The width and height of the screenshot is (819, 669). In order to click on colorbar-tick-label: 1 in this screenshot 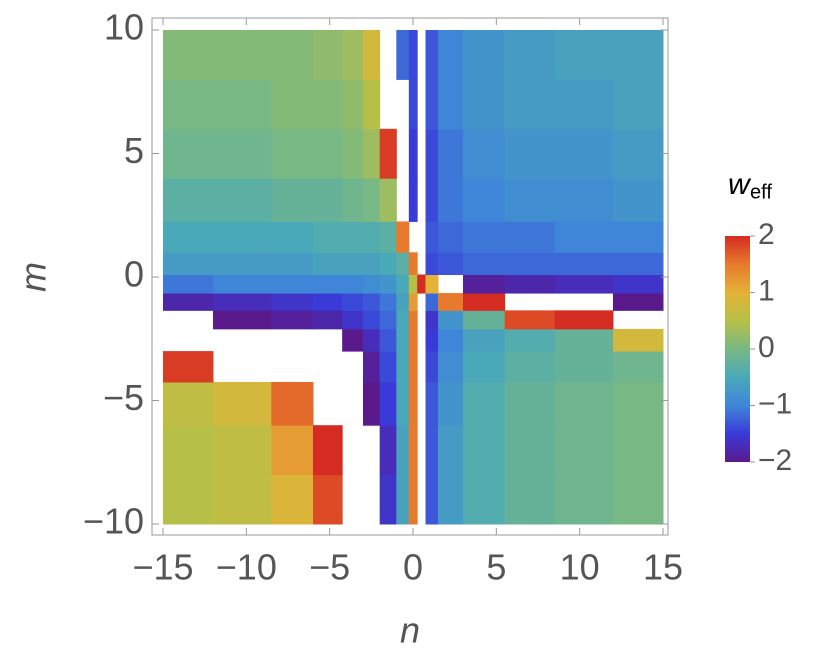, I will do `click(766, 290)`.